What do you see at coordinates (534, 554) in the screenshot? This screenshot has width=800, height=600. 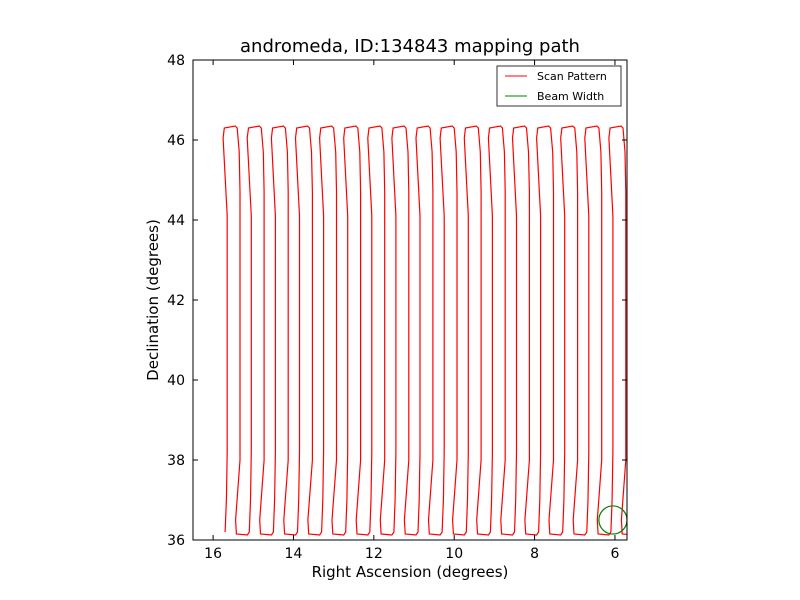 I see `x-tick-label: 8` at bounding box center [534, 554].